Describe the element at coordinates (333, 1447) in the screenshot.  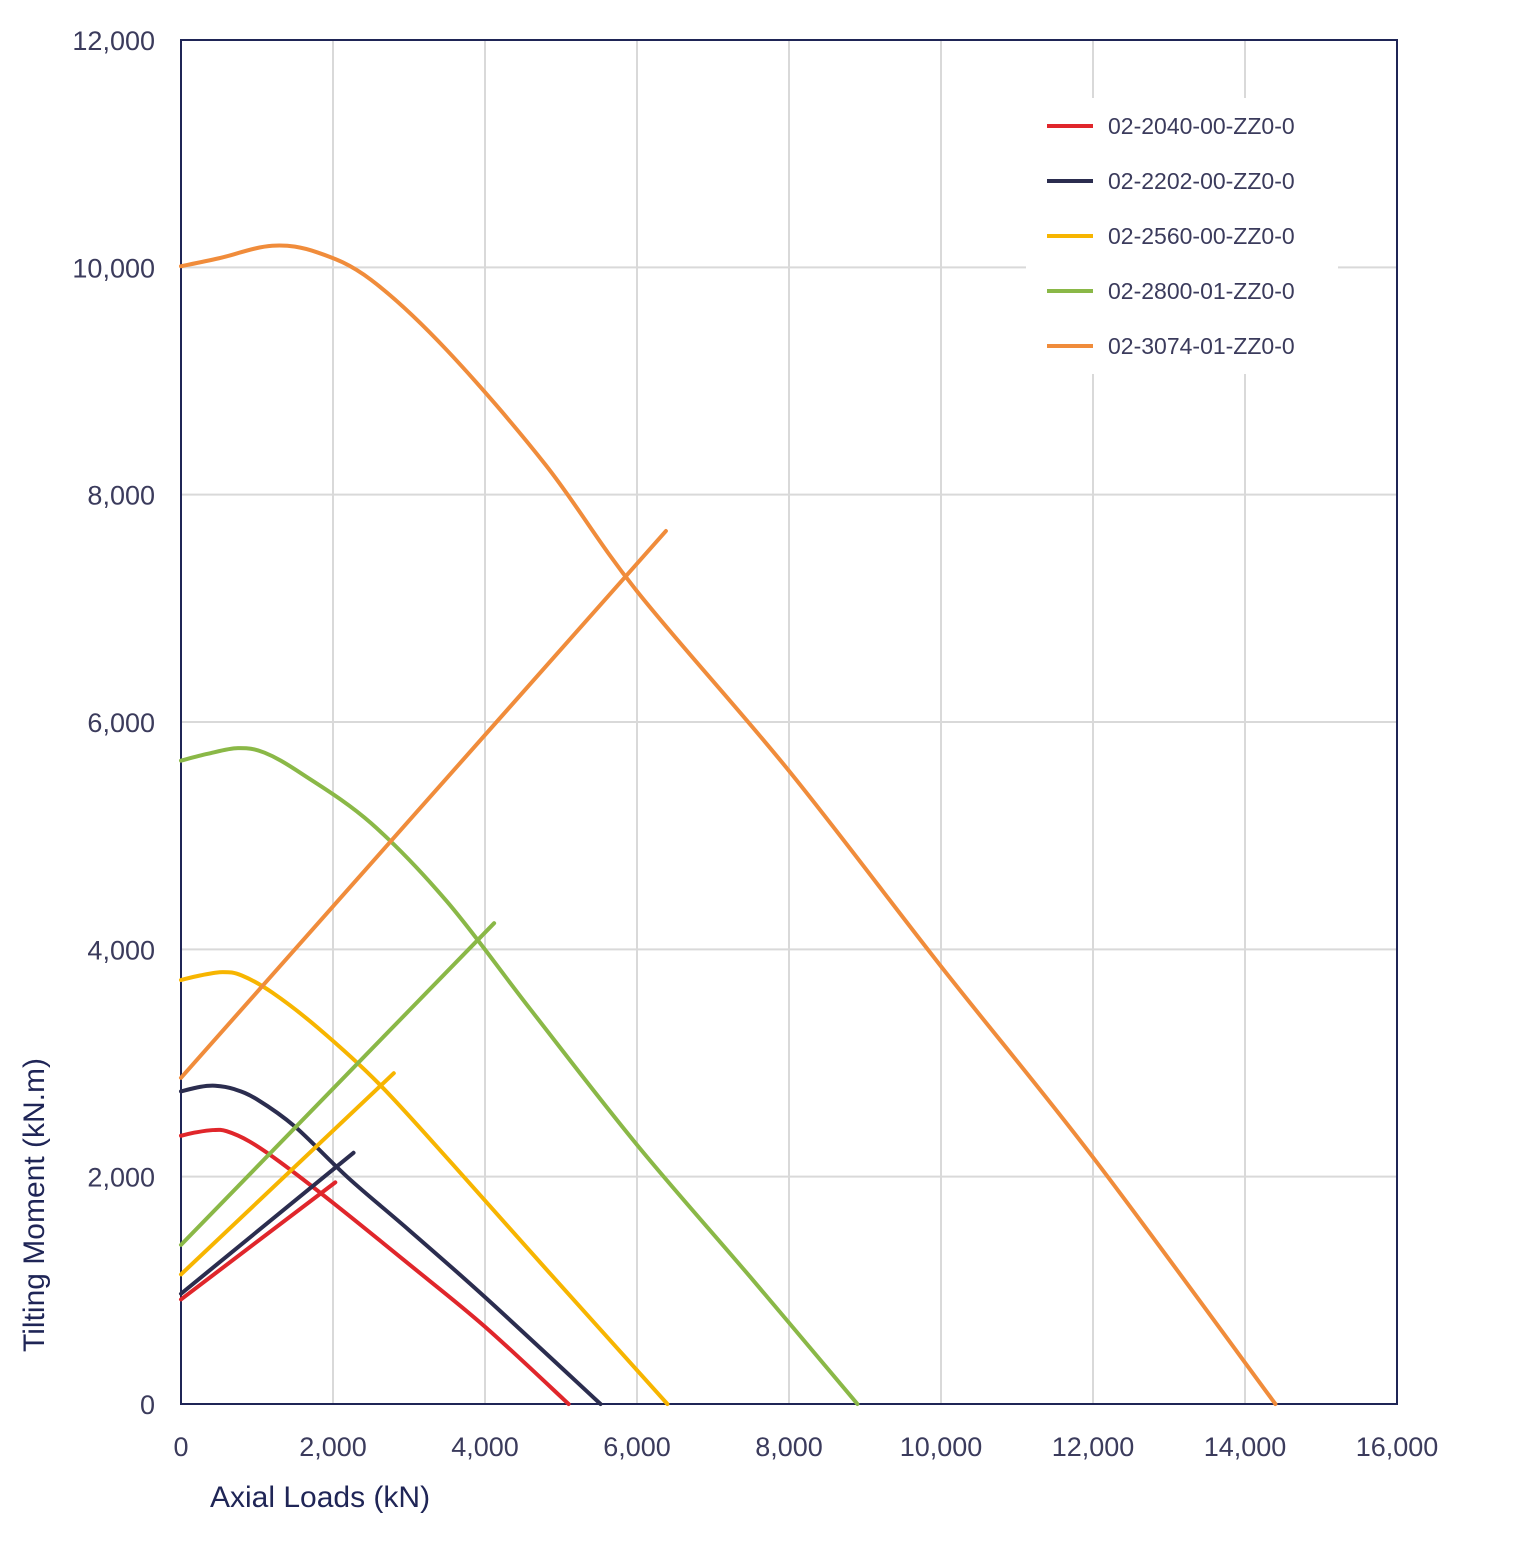
I see `x-tick-label: 2,000` at that location.